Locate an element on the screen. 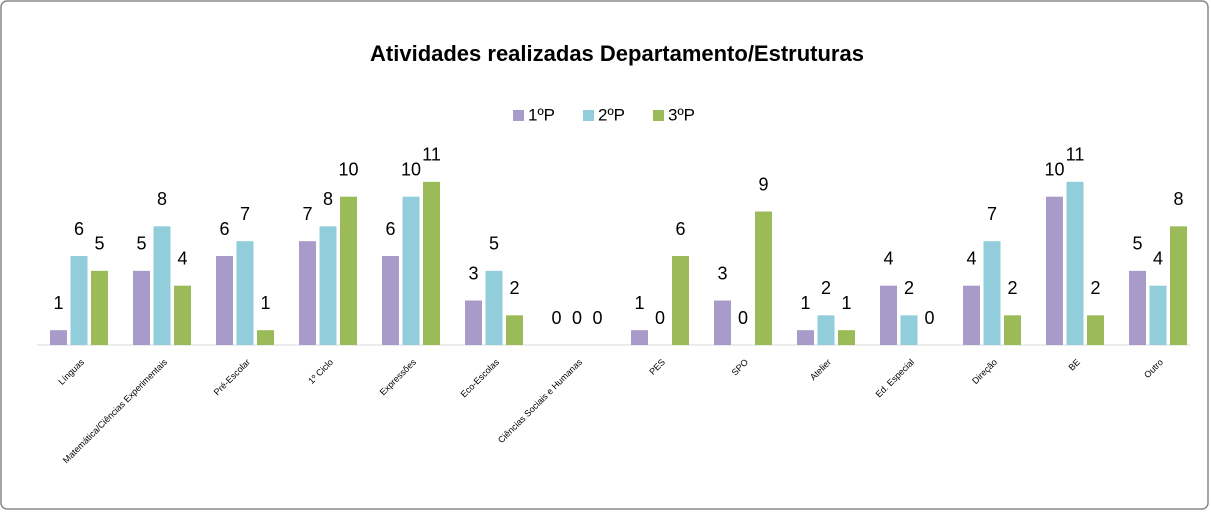 This screenshot has width=1211, height=512. legend-label: 1ºP is located at coordinates (541, 114).